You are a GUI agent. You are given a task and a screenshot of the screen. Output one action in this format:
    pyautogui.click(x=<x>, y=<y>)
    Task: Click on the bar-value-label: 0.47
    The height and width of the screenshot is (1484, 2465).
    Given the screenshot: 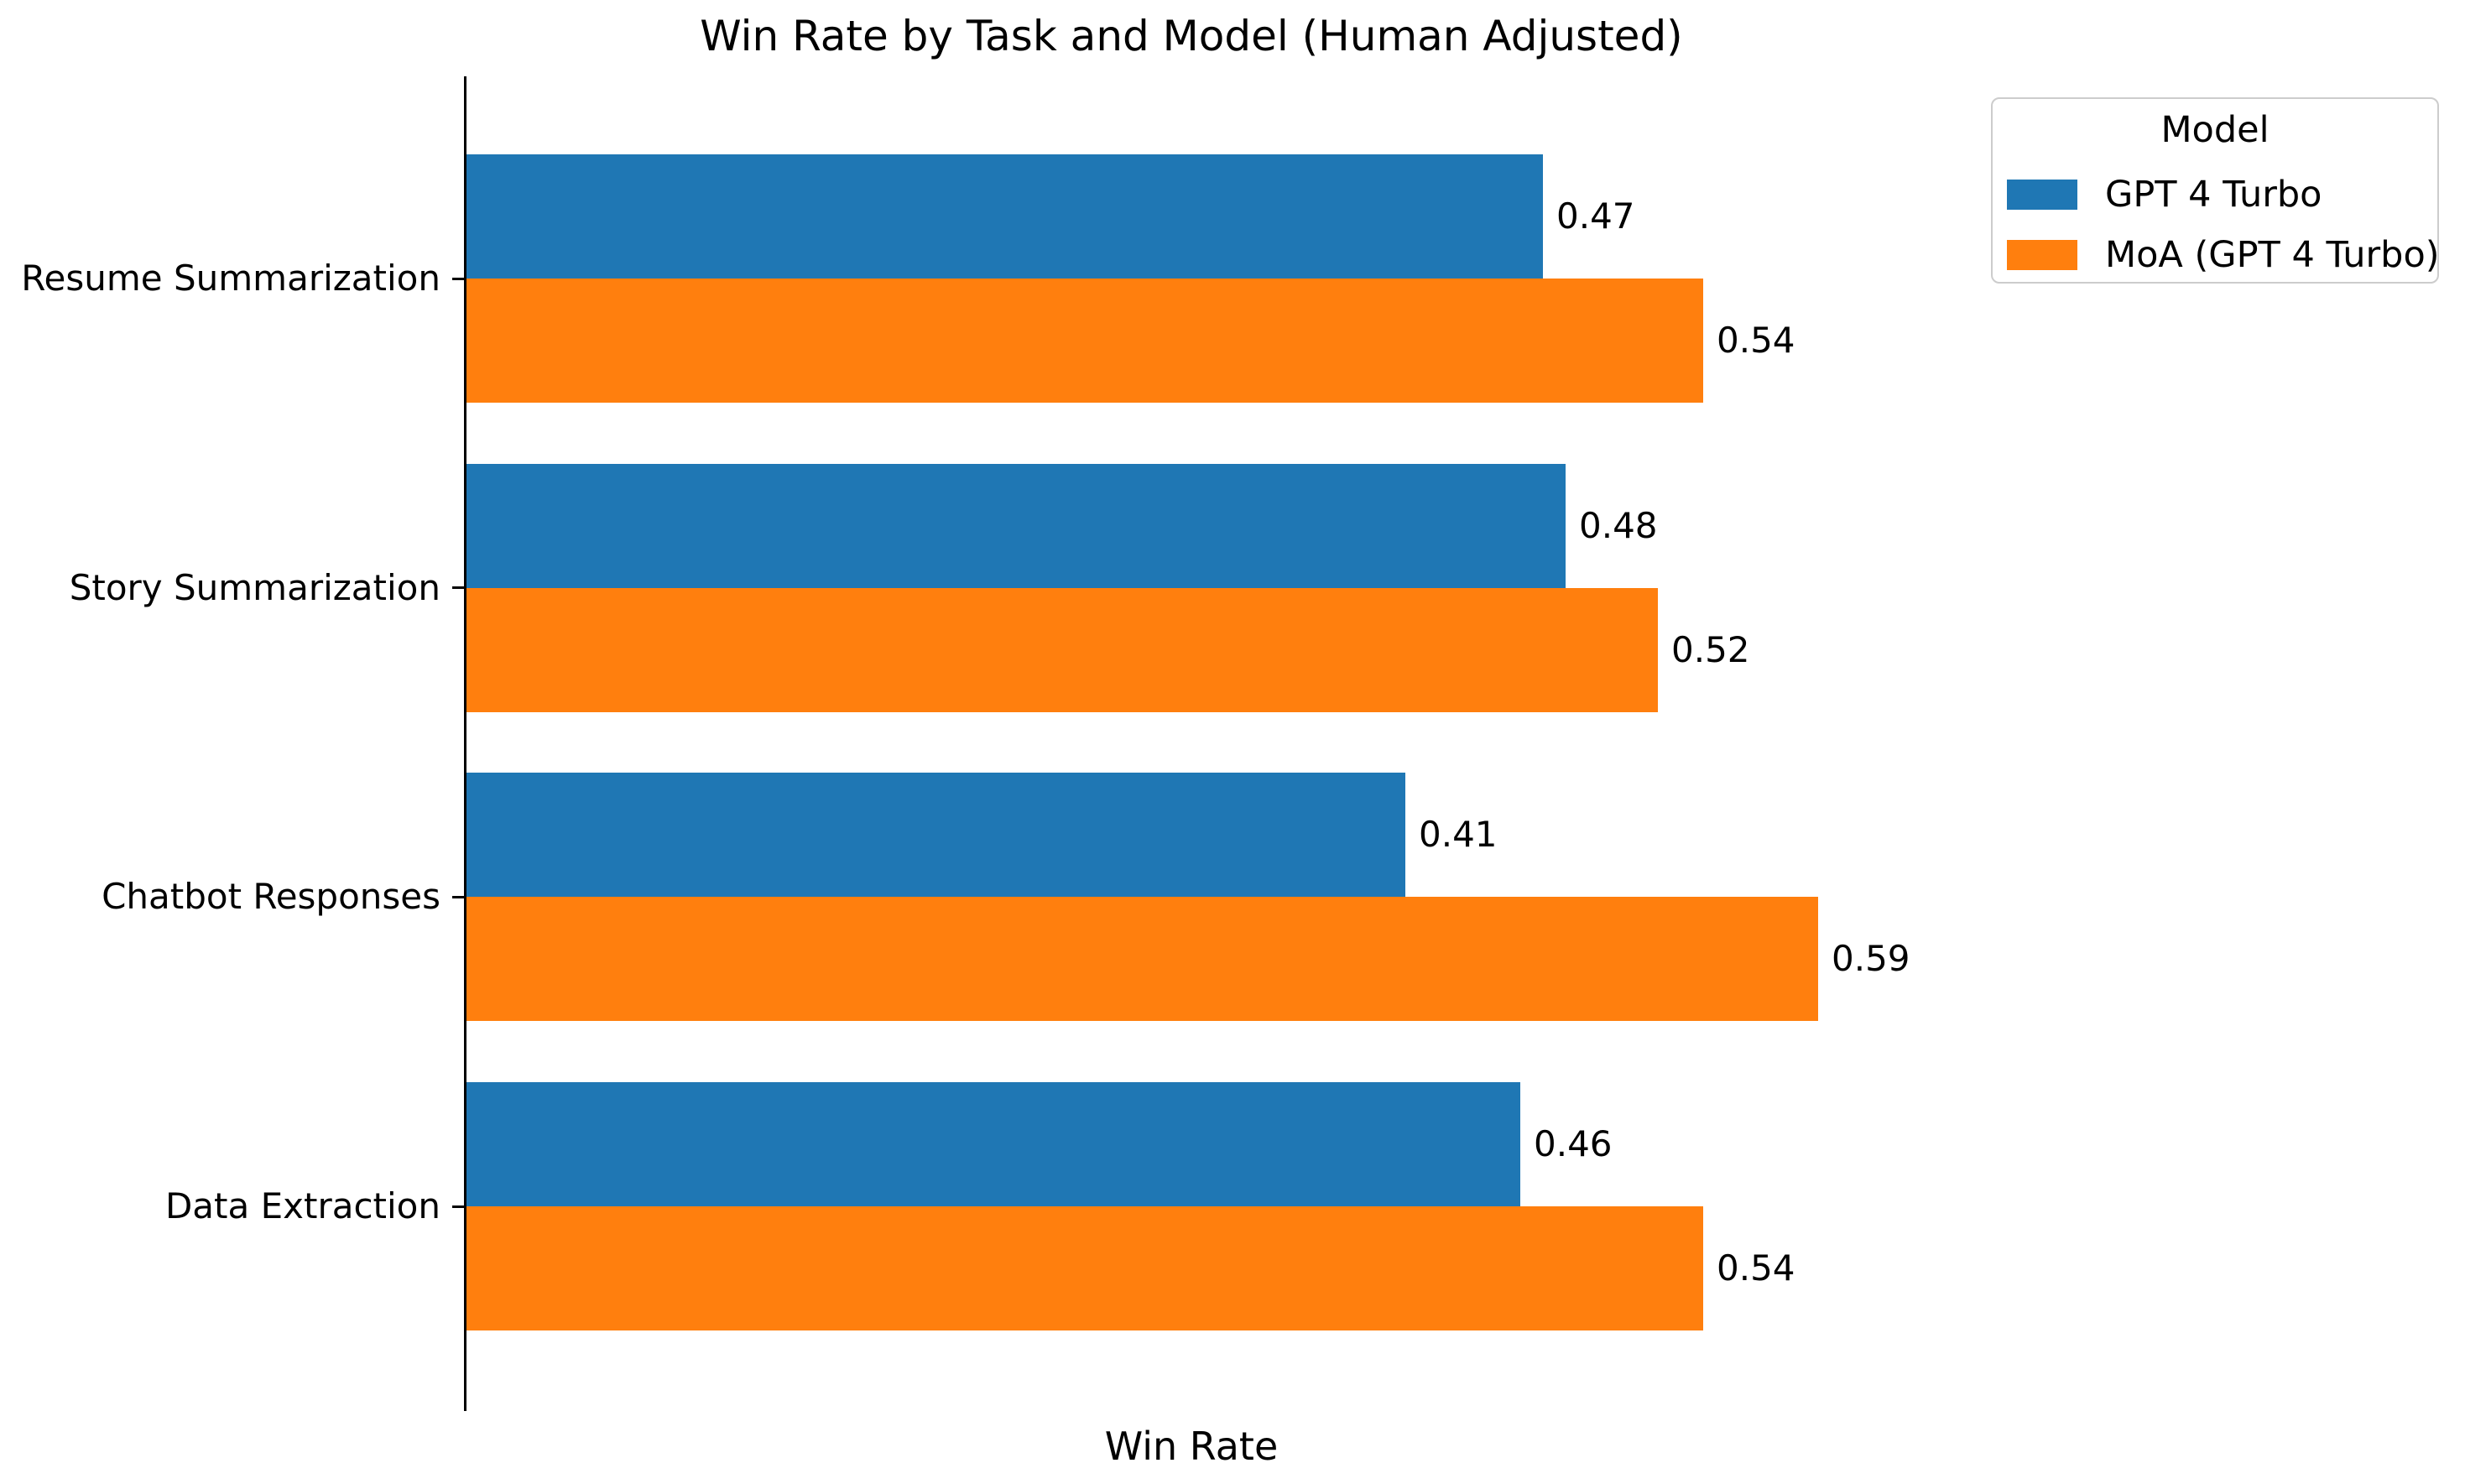 What is the action you would take?
    pyautogui.click(x=1595, y=216)
    